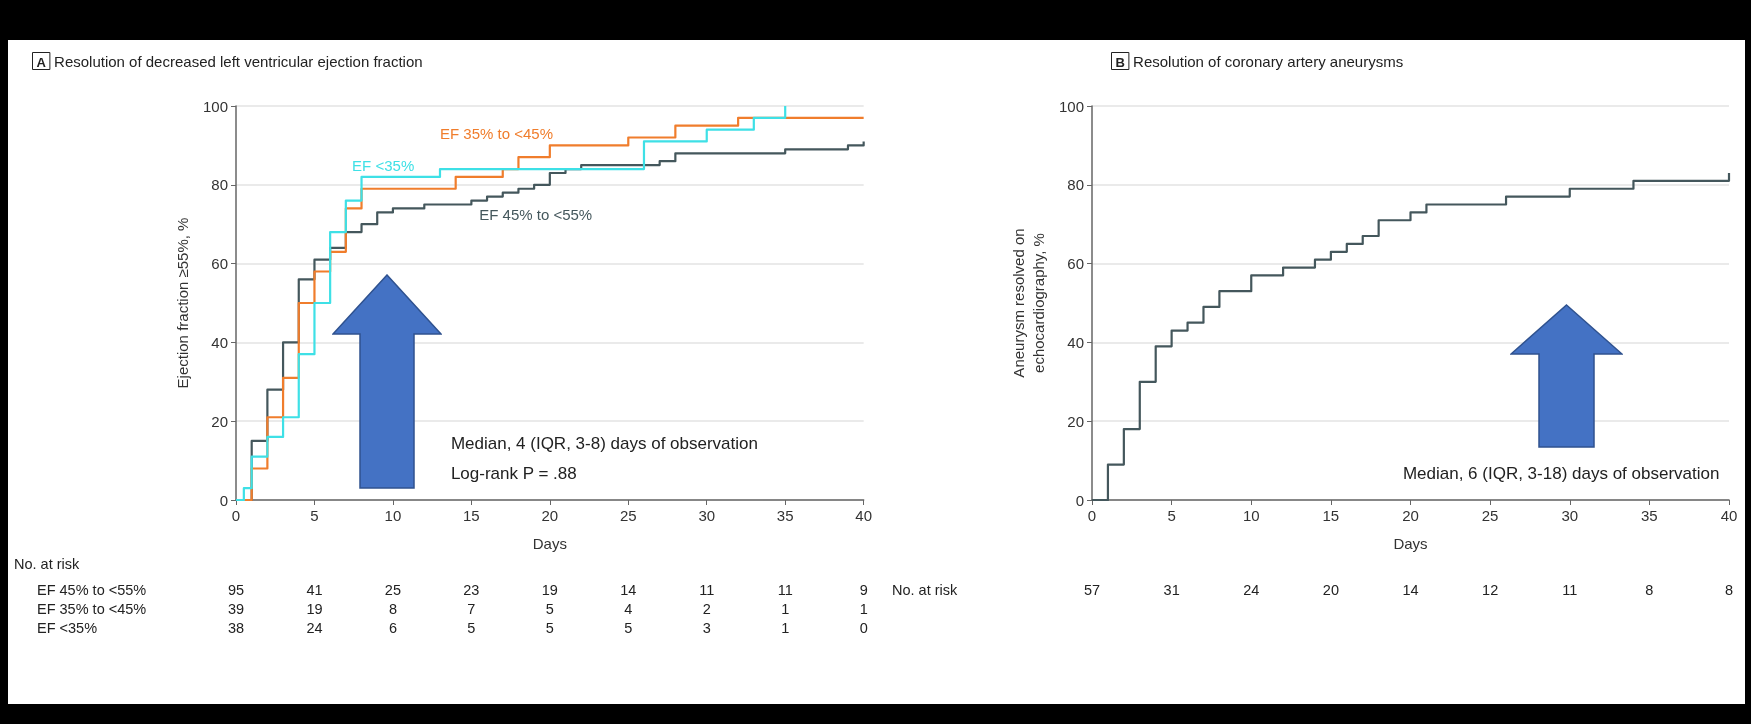  I want to click on text: EF 35% to <45% 39 19 8 7 5 4 2 1 1, so click(452, 609).